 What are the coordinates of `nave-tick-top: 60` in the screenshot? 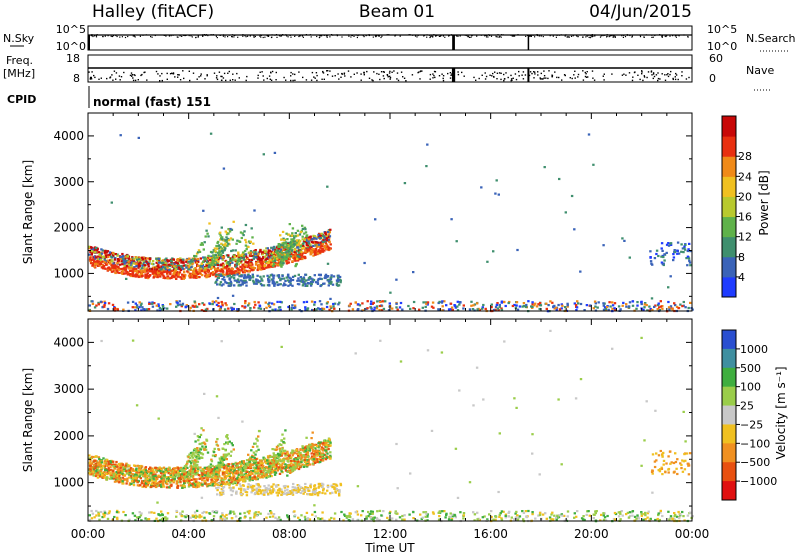 It's located at (716, 58).